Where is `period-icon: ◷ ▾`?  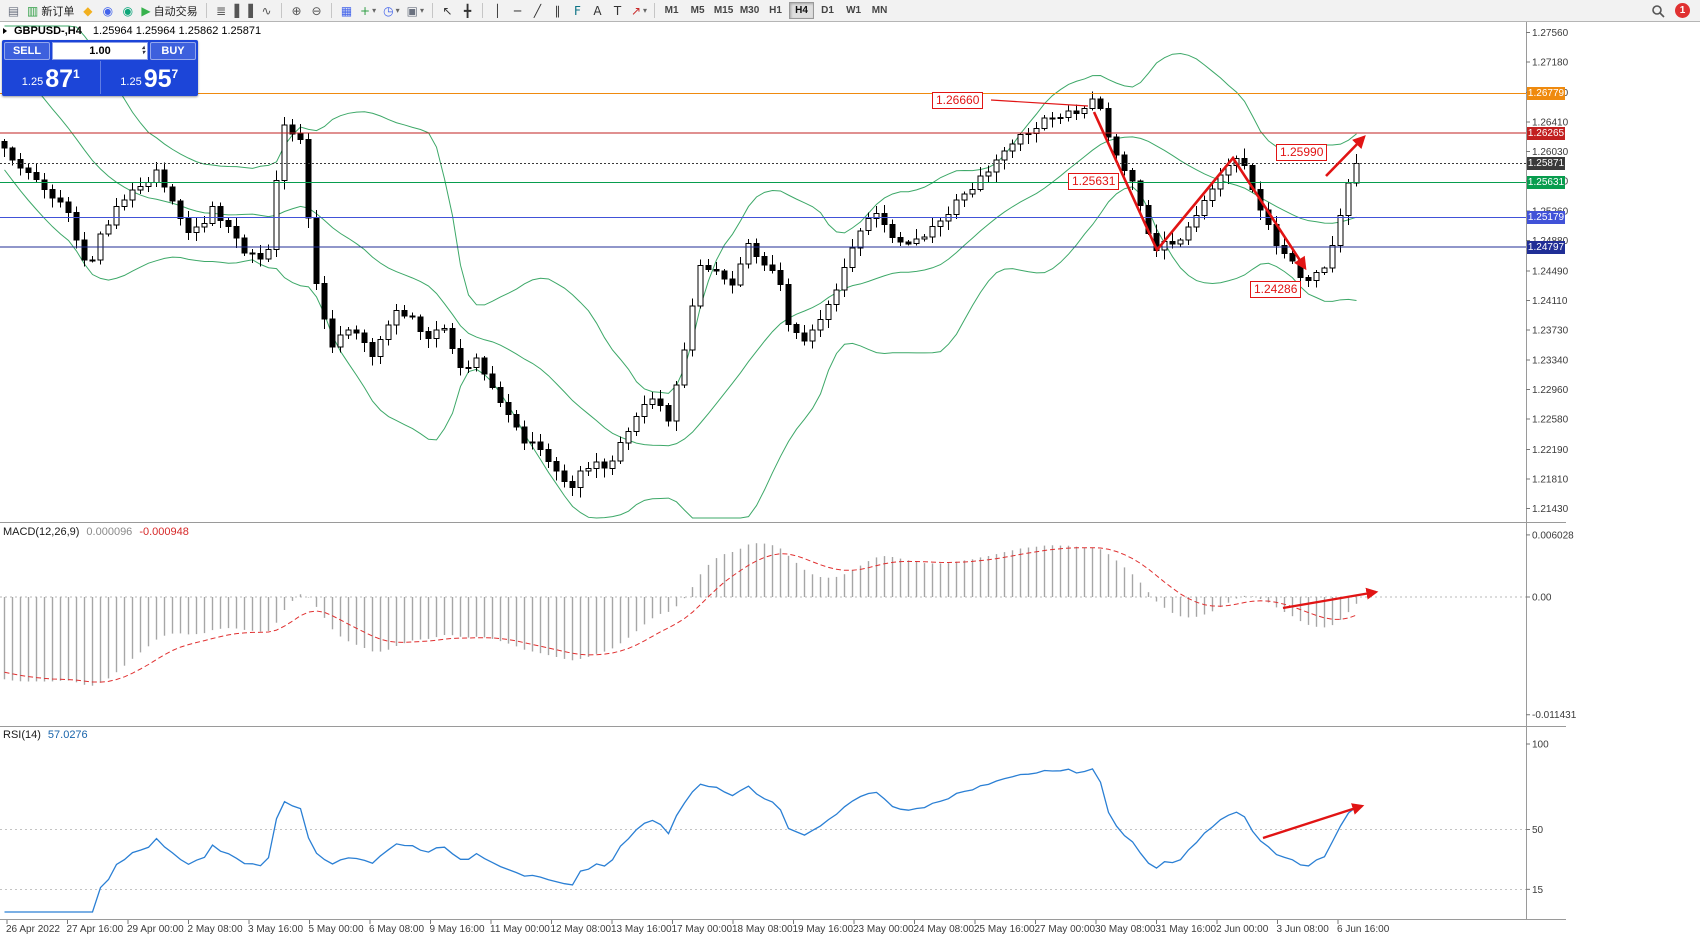
period-icon: ◷ ▾ is located at coordinates (391, 10).